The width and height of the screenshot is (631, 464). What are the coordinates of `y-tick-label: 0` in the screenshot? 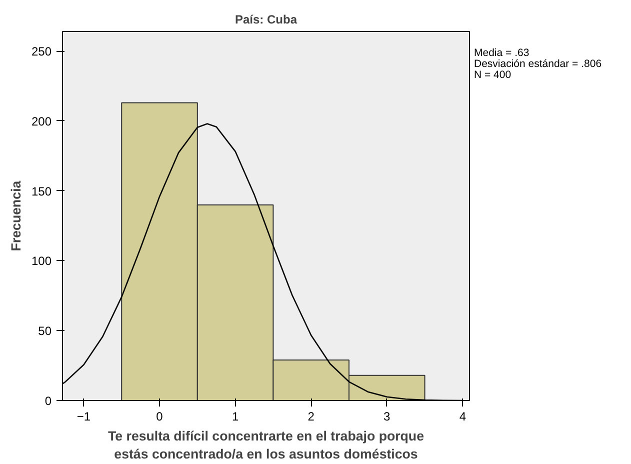 It's located at (48, 401).